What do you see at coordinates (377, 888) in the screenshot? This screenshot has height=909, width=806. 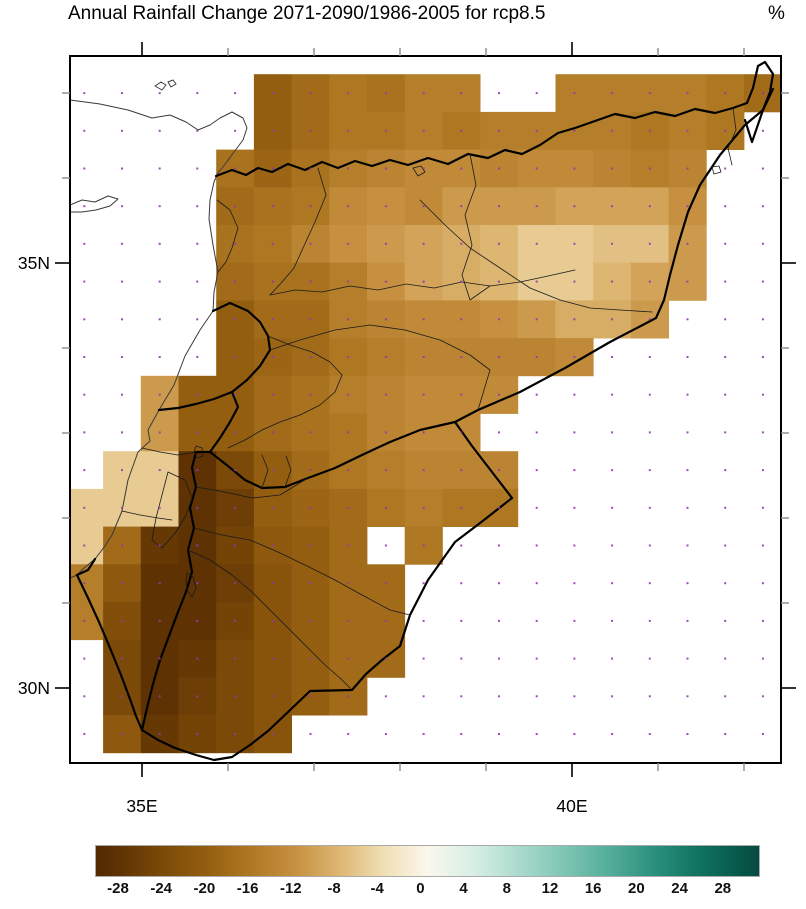 I see `colorbar-tick-label: -4` at bounding box center [377, 888].